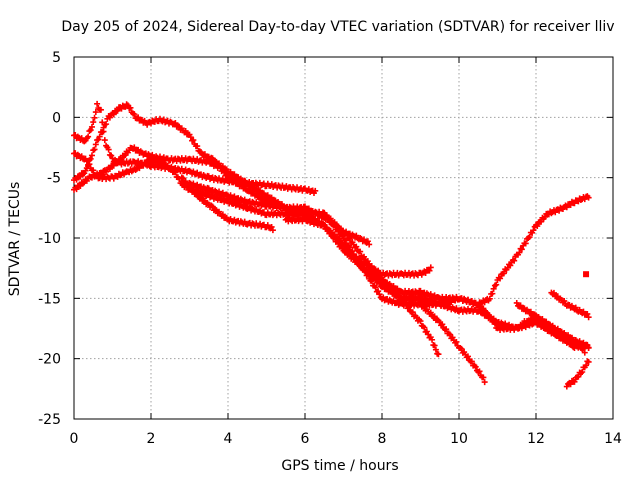 Image resolution: width=640 pixels, height=480 pixels. Describe the element at coordinates (49, 420) in the screenshot. I see `y-tick-label: -25` at that location.